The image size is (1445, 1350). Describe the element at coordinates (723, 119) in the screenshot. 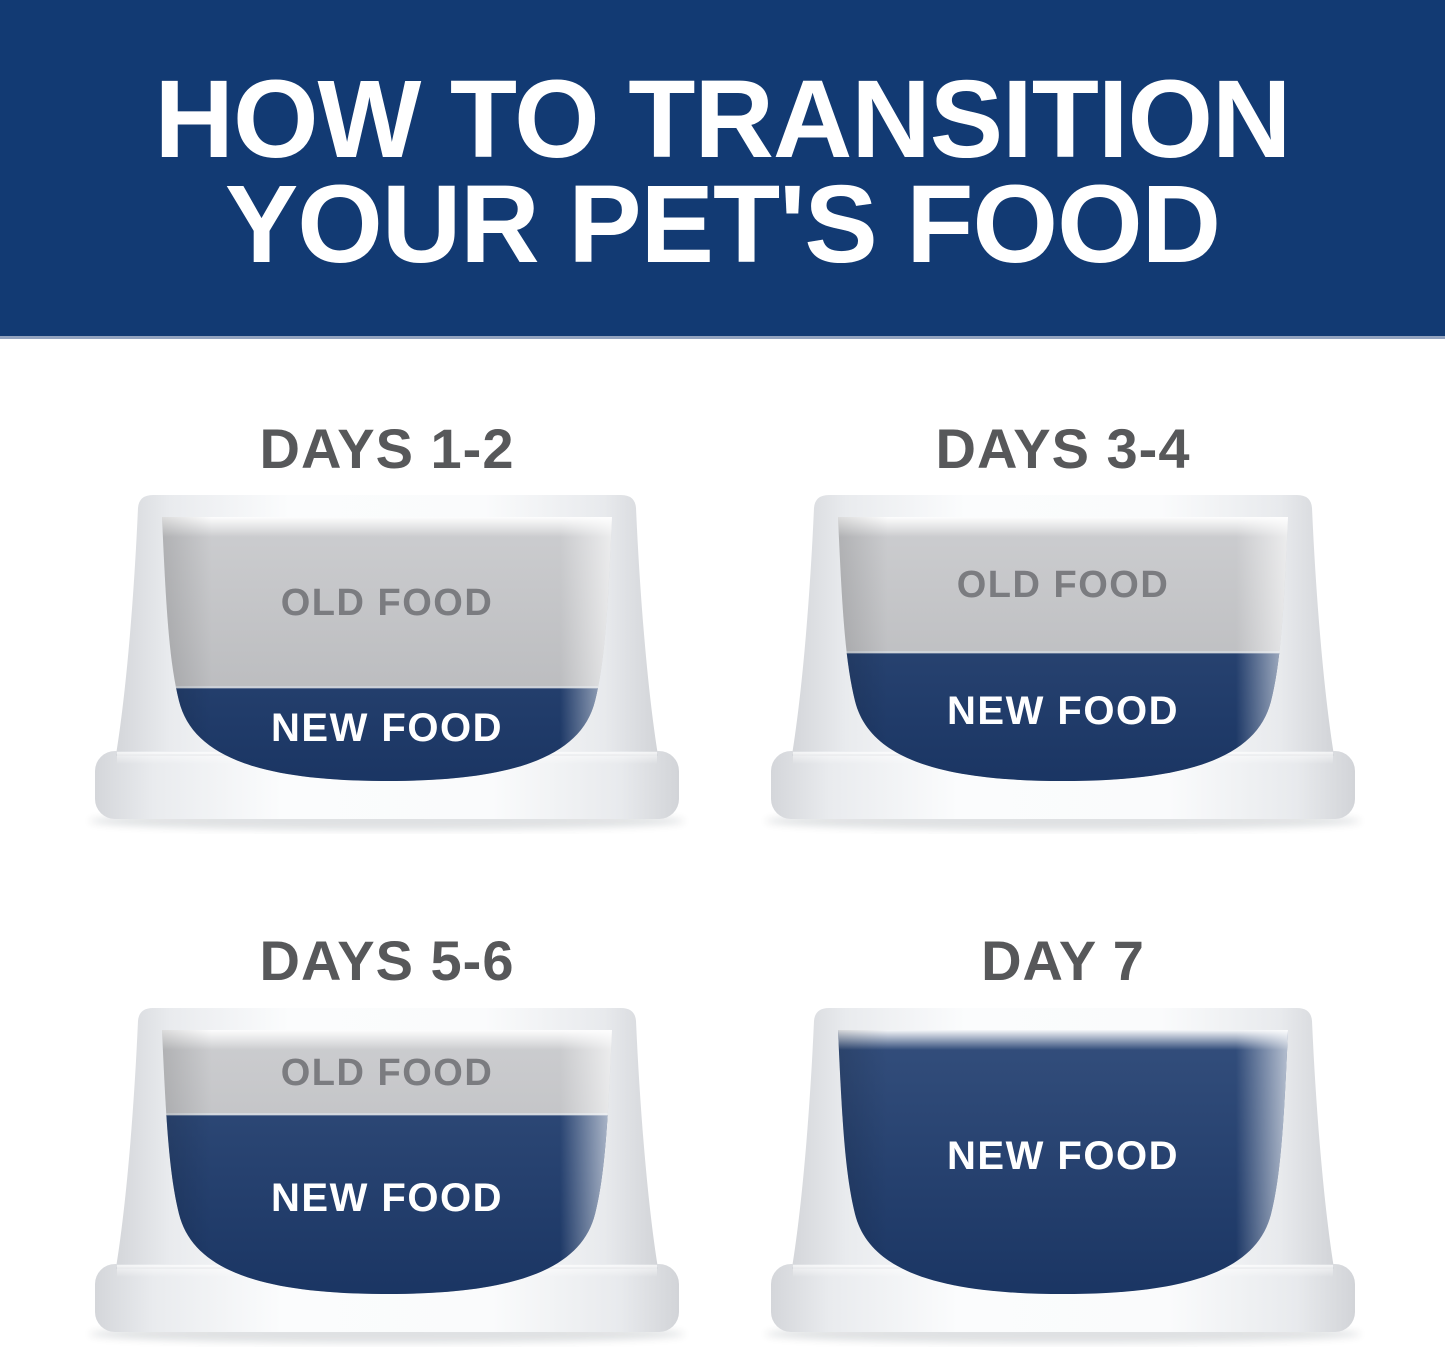

I see `page-title-line1: HOW TO TRANSITION` at that location.